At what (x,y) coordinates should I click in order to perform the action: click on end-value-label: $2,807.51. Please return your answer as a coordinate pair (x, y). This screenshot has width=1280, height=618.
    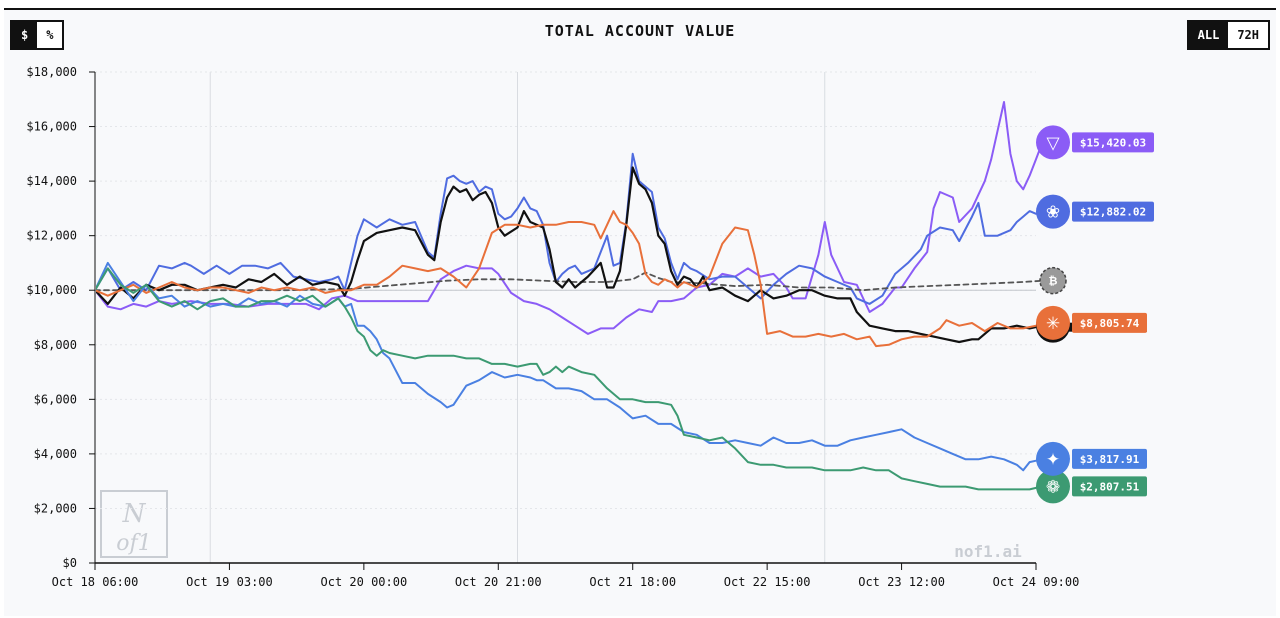
    Looking at the image, I should click on (1110, 486).